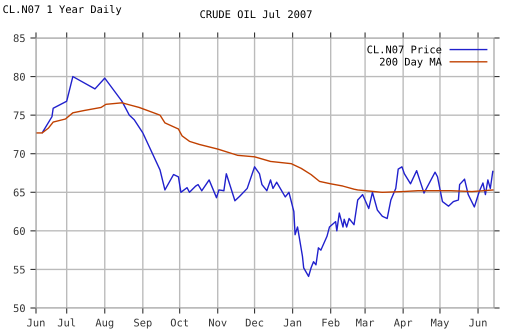 Image resolution: width=512 pixels, height=336 pixels. Describe the element at coordinates (179, 322) in the screenshot. I see `x-tick-label: Oct` at that location.